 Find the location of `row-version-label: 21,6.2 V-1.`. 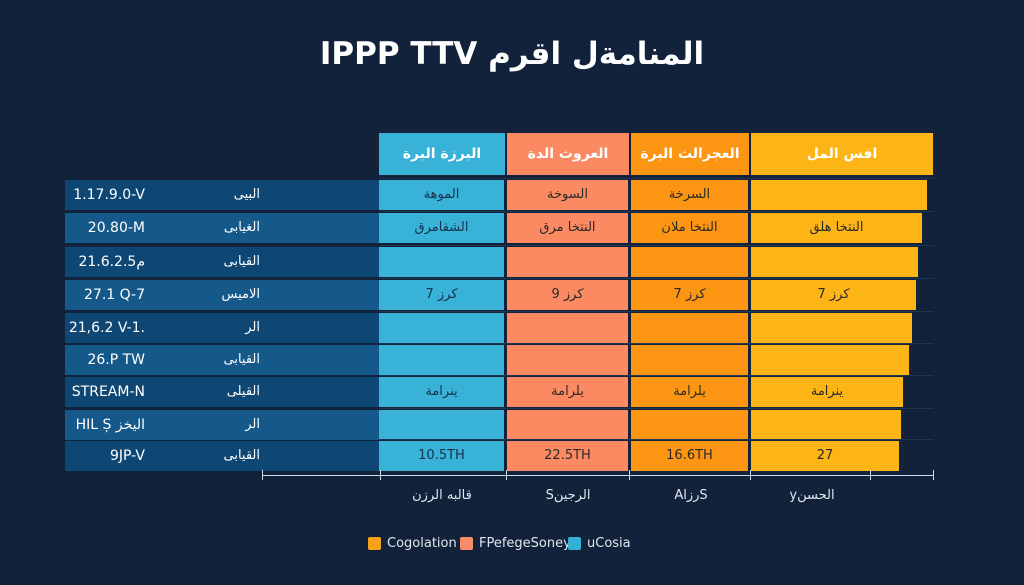

row-version-label: 21,6.2 V-1. is located at coordinates (106, 328).